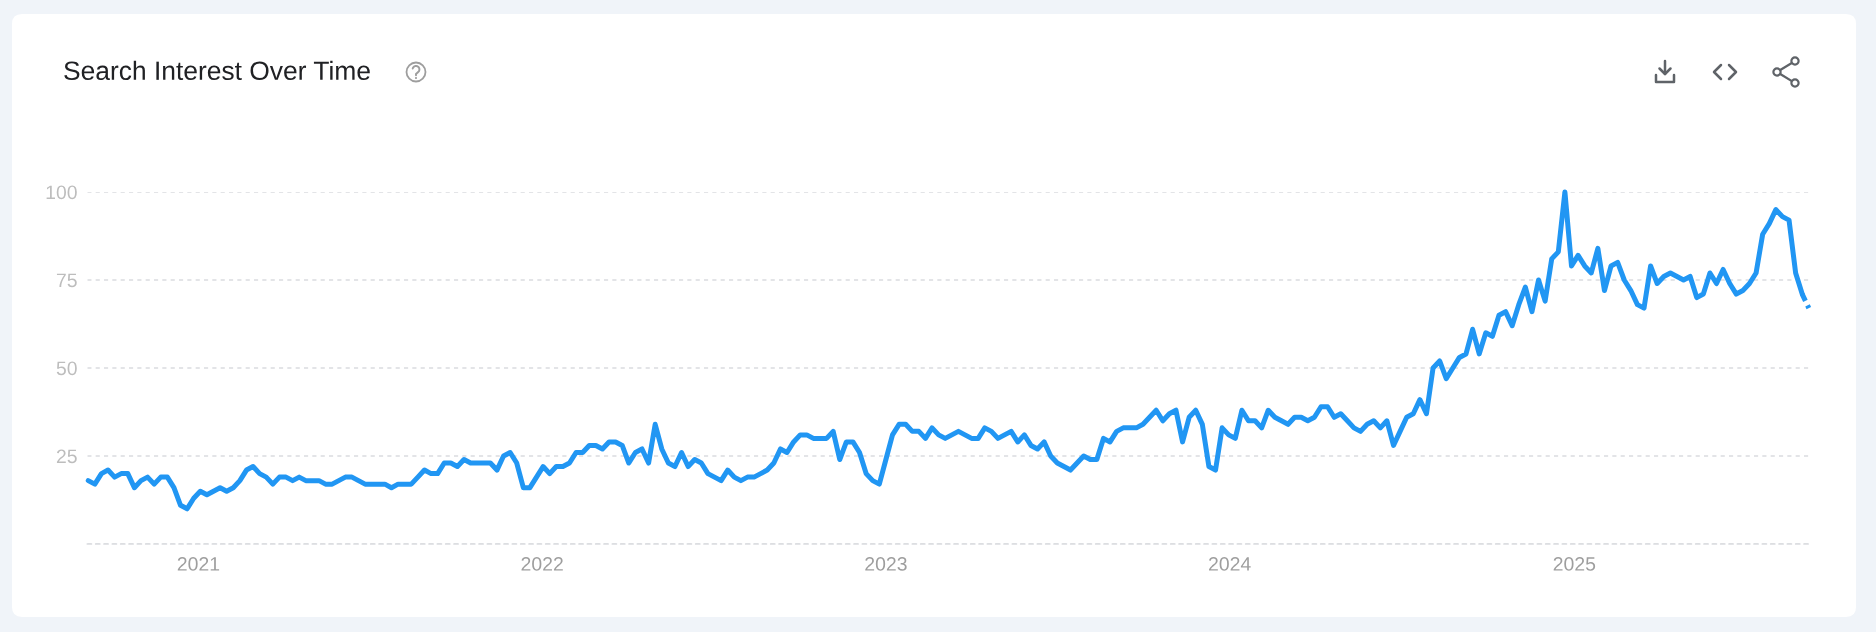 This screenshot has height=632, width=1876. I want to click on y-tick-label: 25, so click(66, 456).